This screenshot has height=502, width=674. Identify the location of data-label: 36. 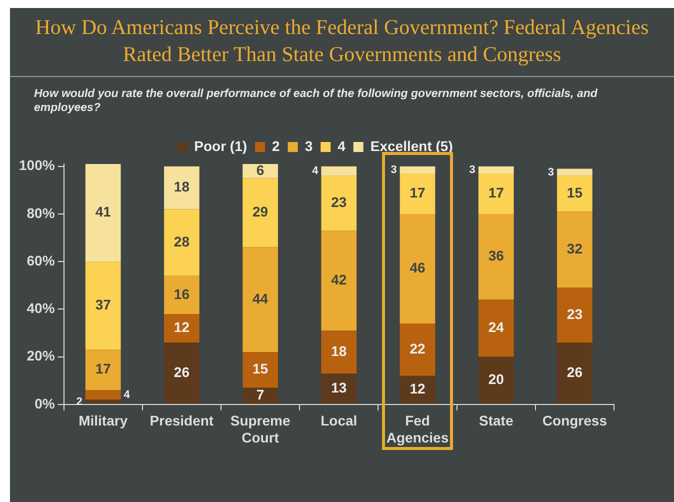
(496, 256).